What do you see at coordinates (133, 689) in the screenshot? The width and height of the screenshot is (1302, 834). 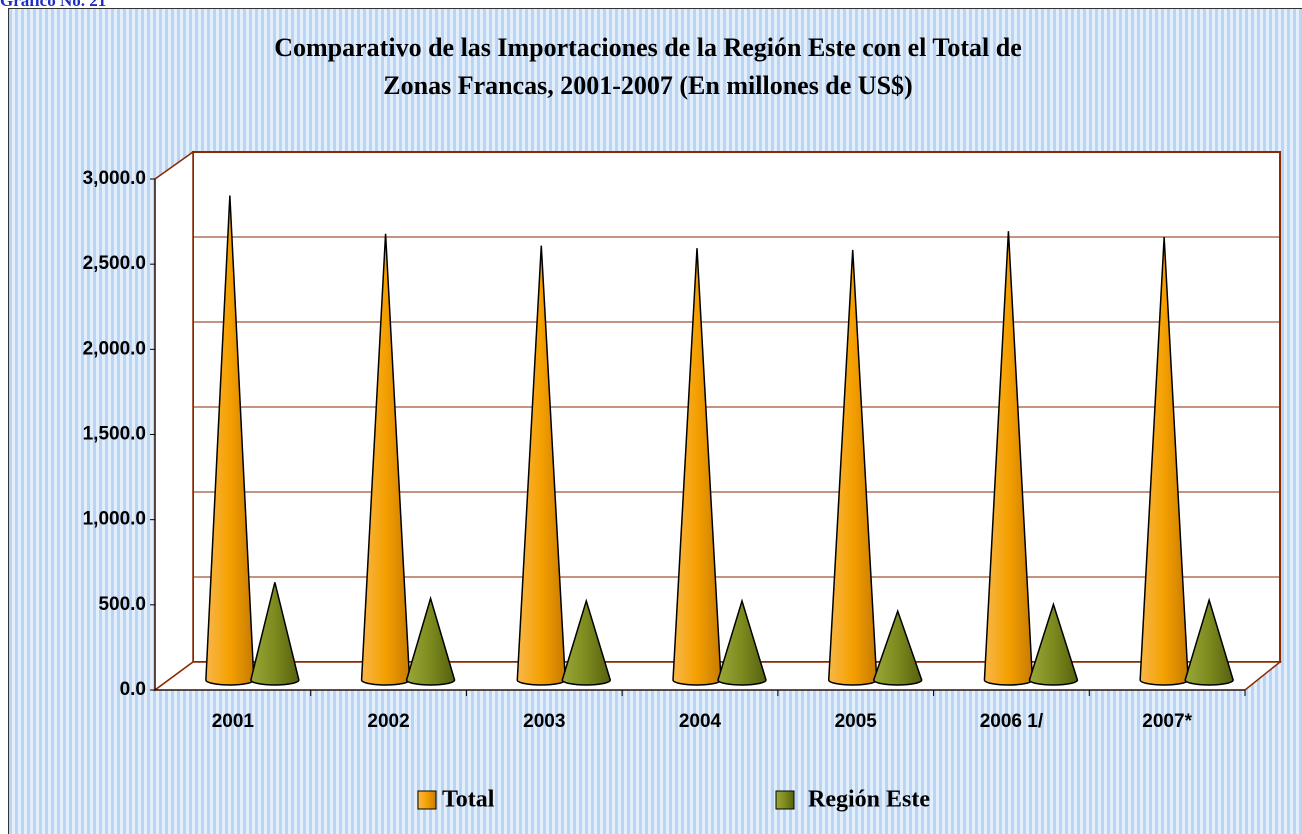 I see `y-tick-label: 0.0` at bounding box center [133, 689].